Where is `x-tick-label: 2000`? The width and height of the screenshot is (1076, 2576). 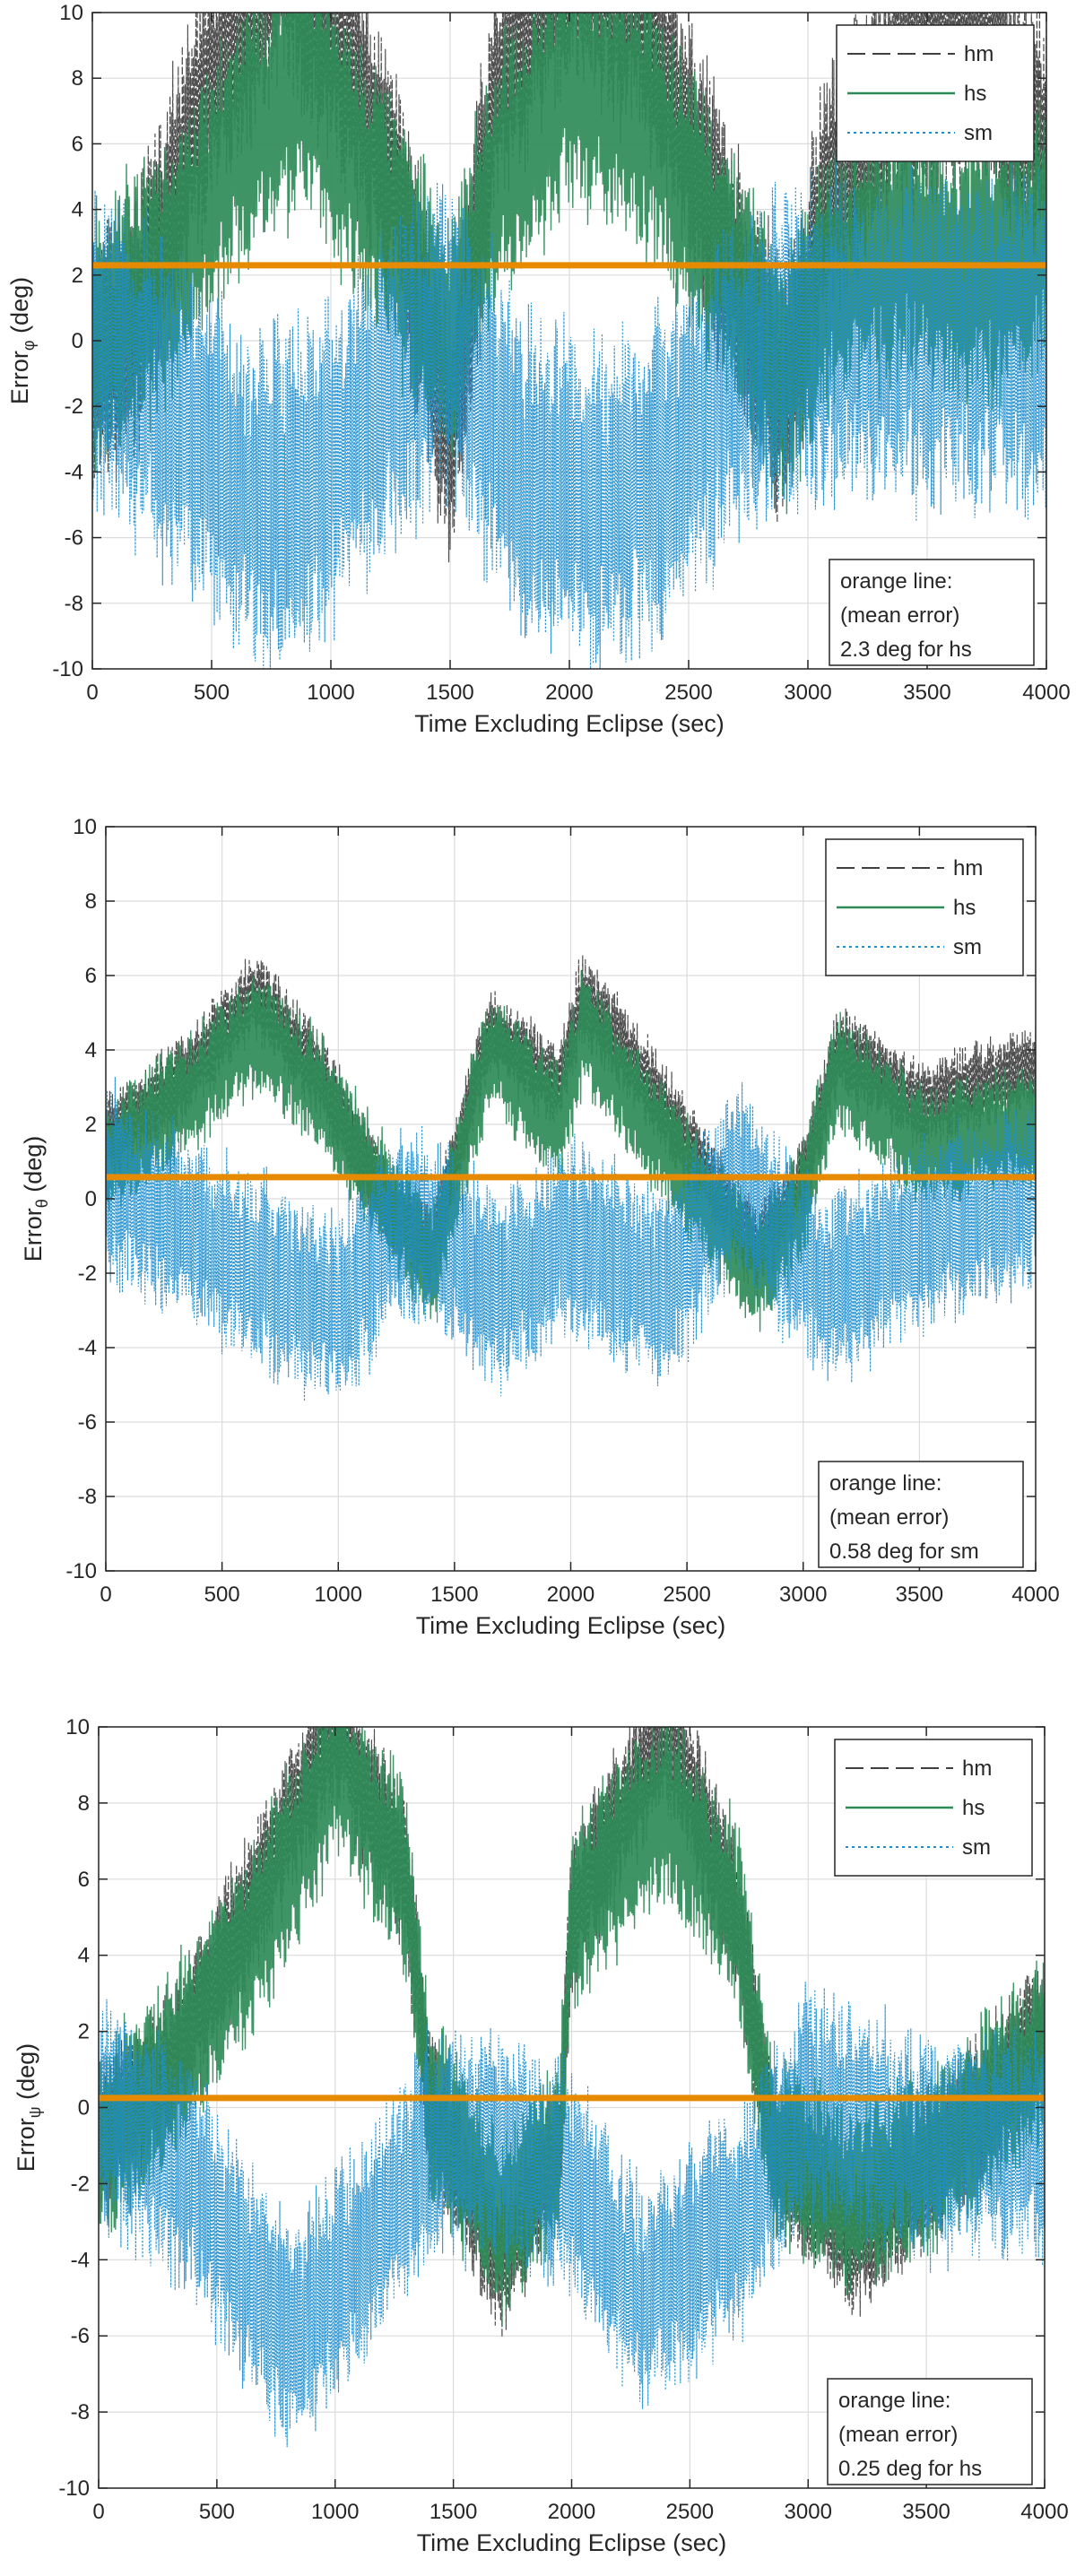 x-tick-label: 2000 is located at coordinates (570, 1595).